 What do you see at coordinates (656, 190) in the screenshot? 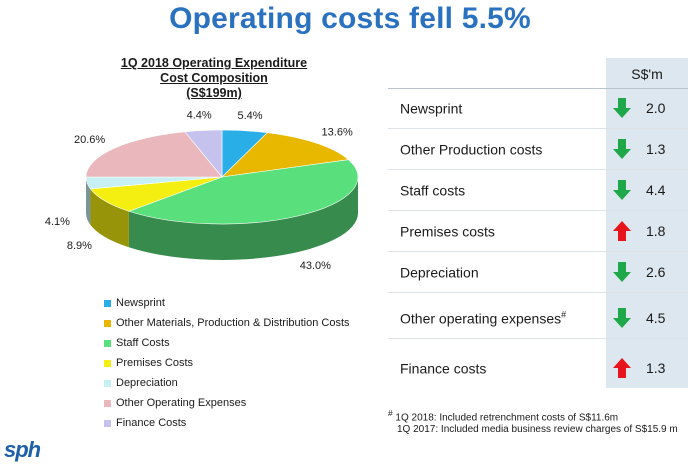
I see `row-value: 4.4` at bounding box center [656, 190].